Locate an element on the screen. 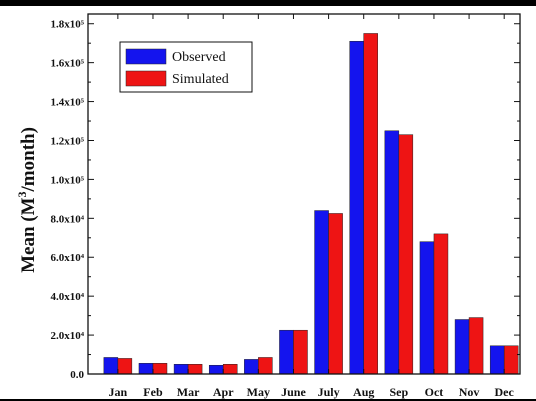 This screenshot has width=536, height=401. bar-simulated-july is located at coordinates (335, 294).